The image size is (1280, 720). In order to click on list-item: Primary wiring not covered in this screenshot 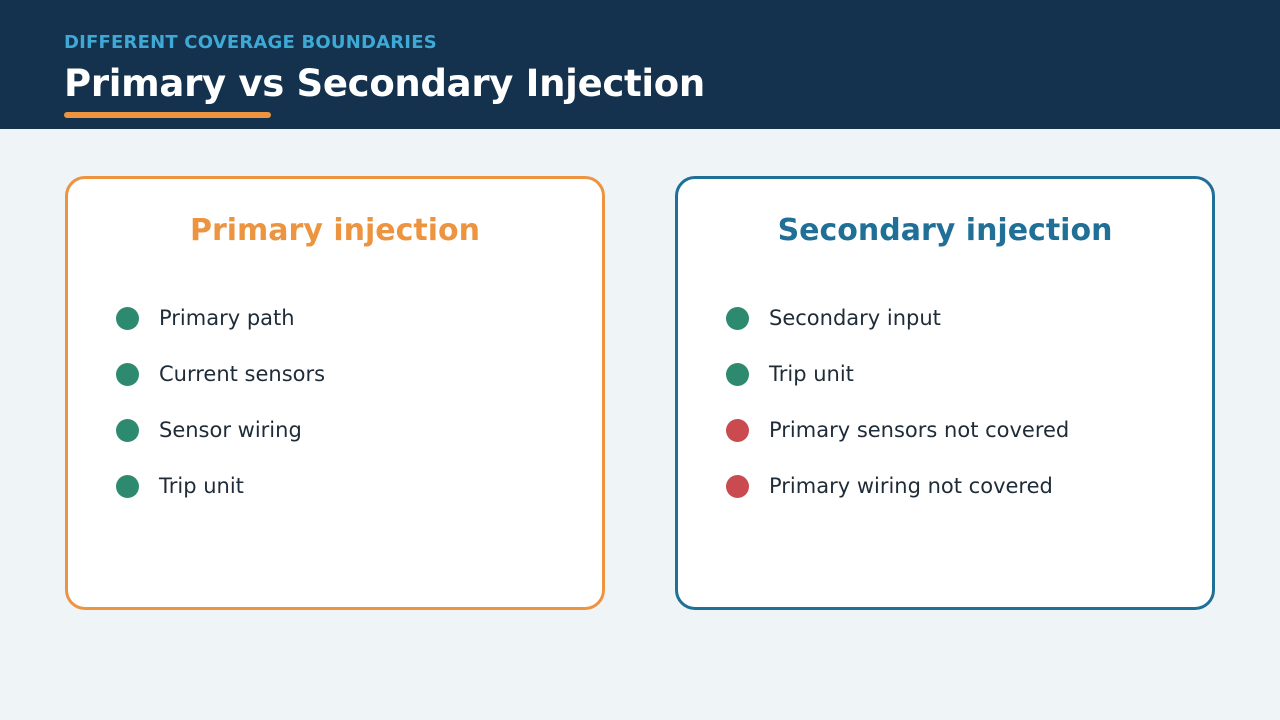, I will do `click(889, 486)`.